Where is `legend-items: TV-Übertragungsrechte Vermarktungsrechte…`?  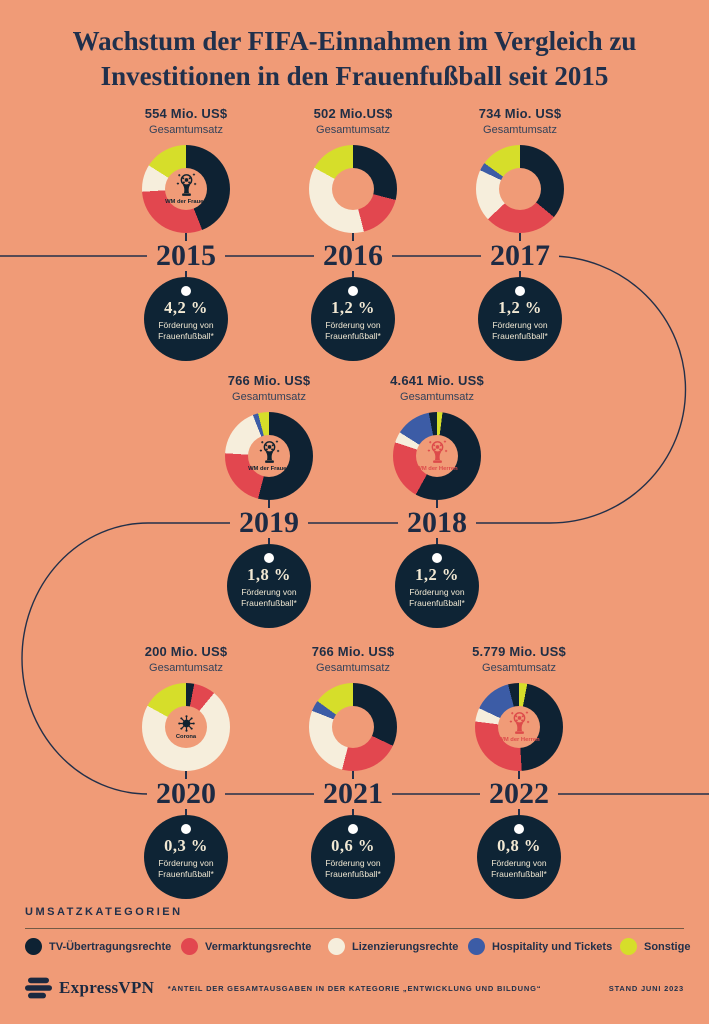
legend-items: TV-Übertragungsrechte Vermarktungsrechte… is located at coordinates (357, 950).